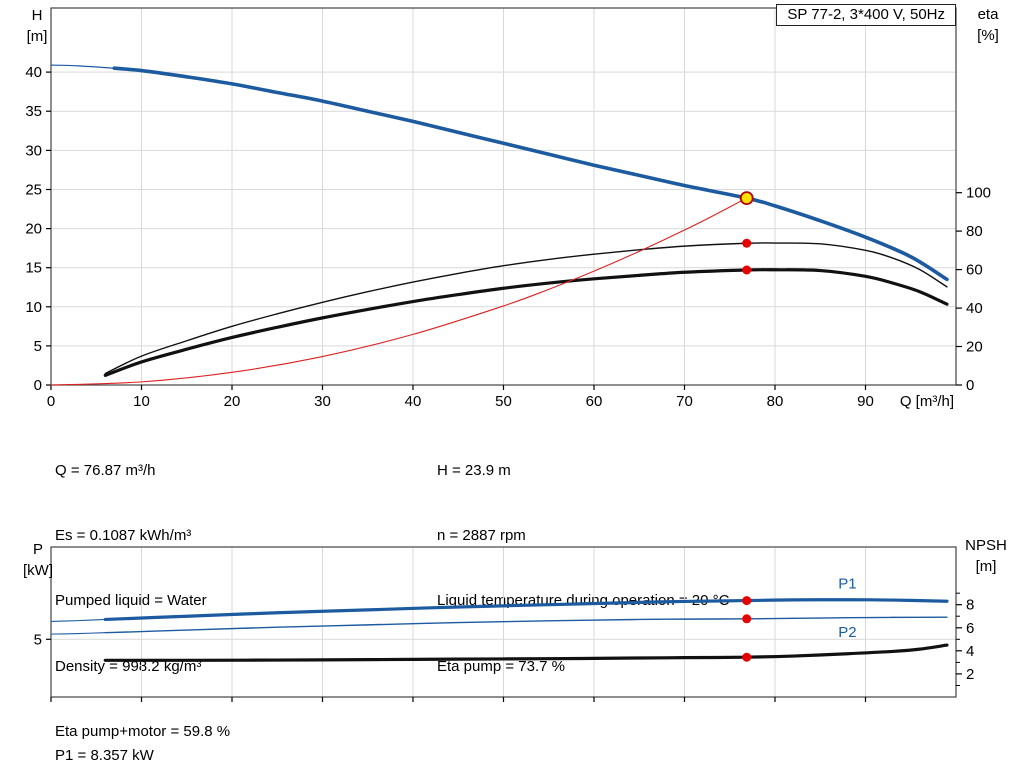  Describe the element at coordinates (501, 666) in the screenshot. I see `info-line-eta-pump: Eta pump = 73.7 %` at that location.